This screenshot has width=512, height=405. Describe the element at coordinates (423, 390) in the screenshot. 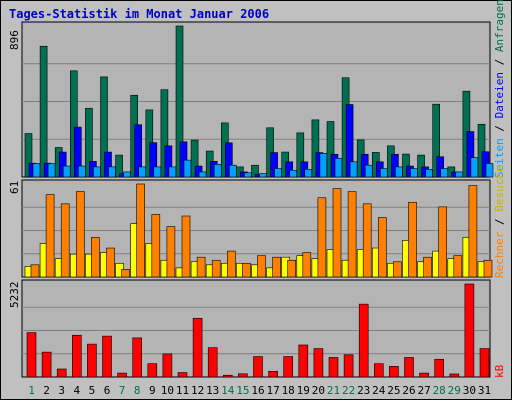

I see `x-axis-day-label: 27` at that location.